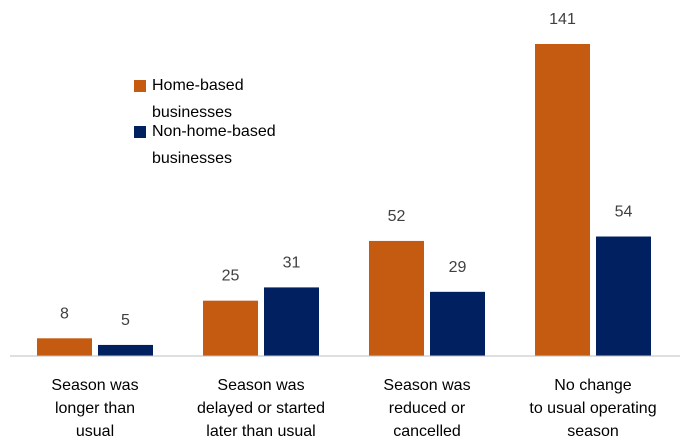 This screenshot has width=688, height=448. I want to click on x-tick-label: Season was reduced or cancelled, so click(427, 408).